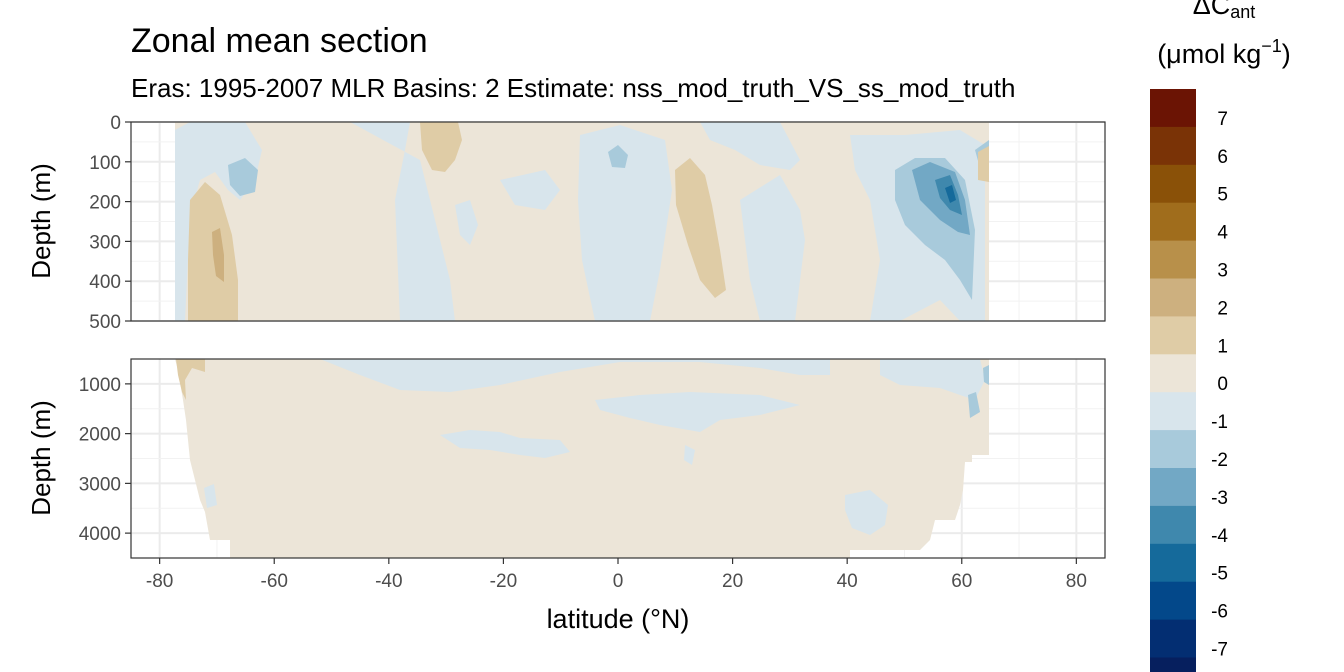 Image resolution: width=1344 pixels, height=672 pixels. I want to click on y-tick-label: 300, so click(105, 242).